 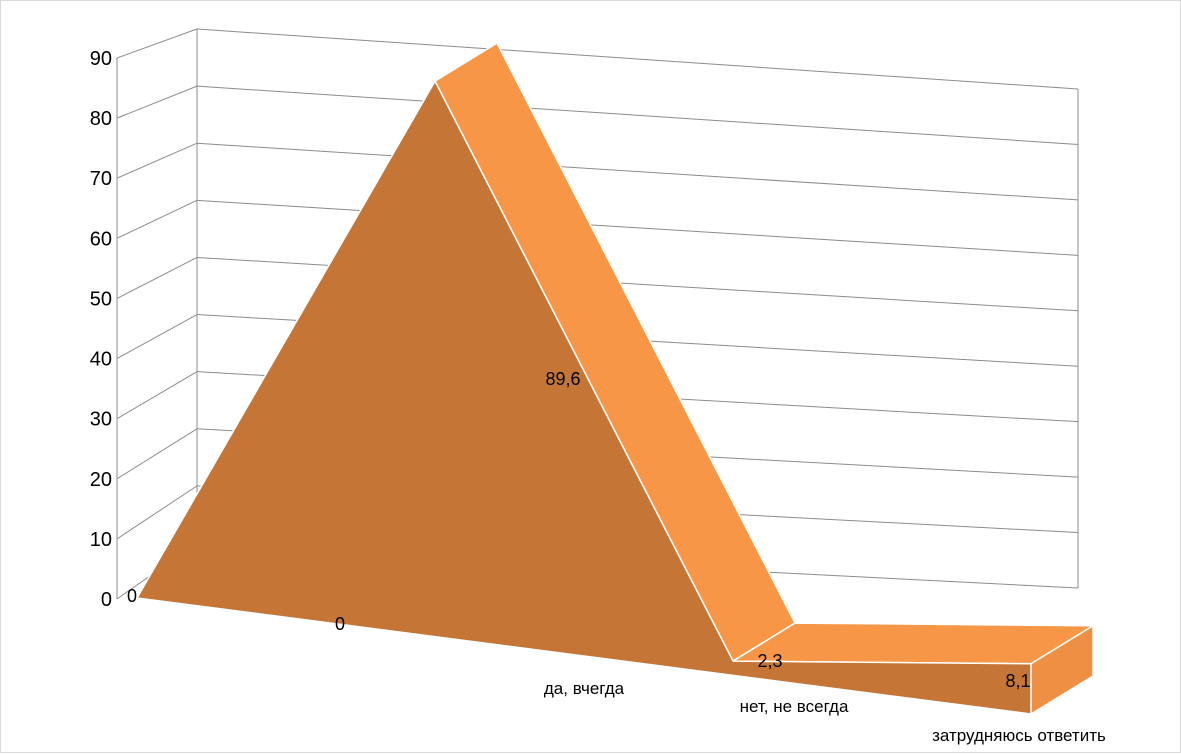 I want to click on data-label: 89,6, so click(x=562, y=379).